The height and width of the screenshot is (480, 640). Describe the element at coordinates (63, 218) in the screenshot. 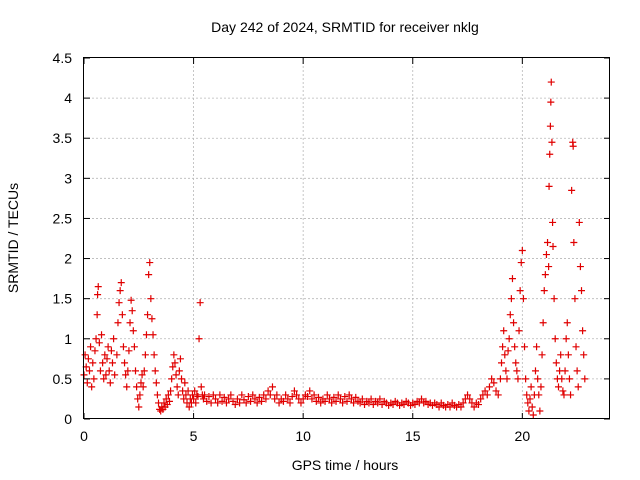

I see `y-tick-label: 2.5` at that location.